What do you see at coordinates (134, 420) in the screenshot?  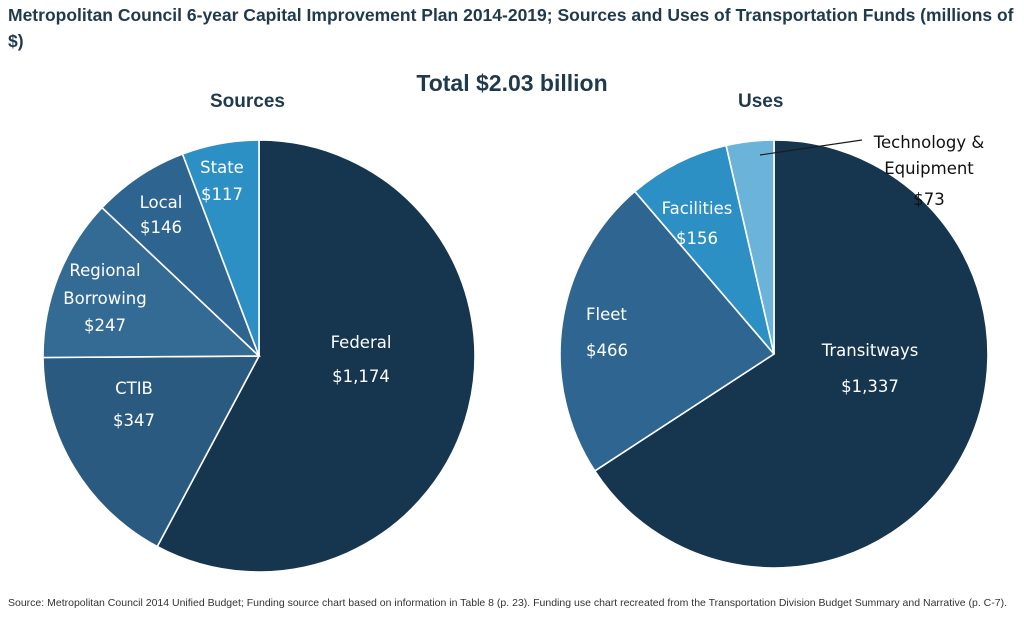 I see `slice-value-ctib: $347` at bounding box center [134, 420].